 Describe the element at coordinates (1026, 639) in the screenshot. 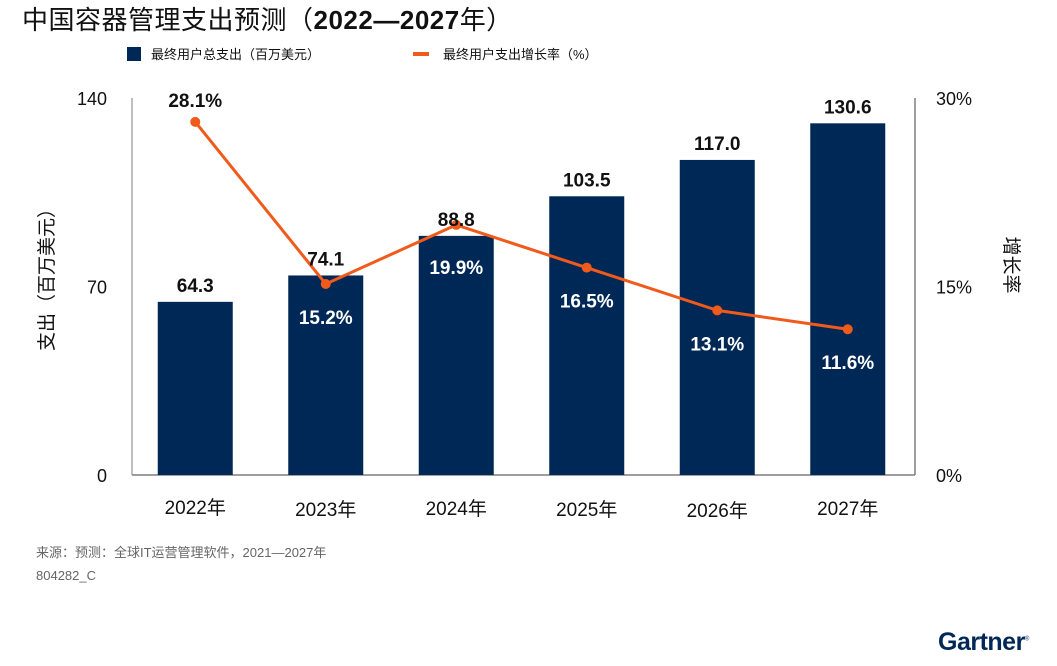

I see `registered-mark: ®` at that location.